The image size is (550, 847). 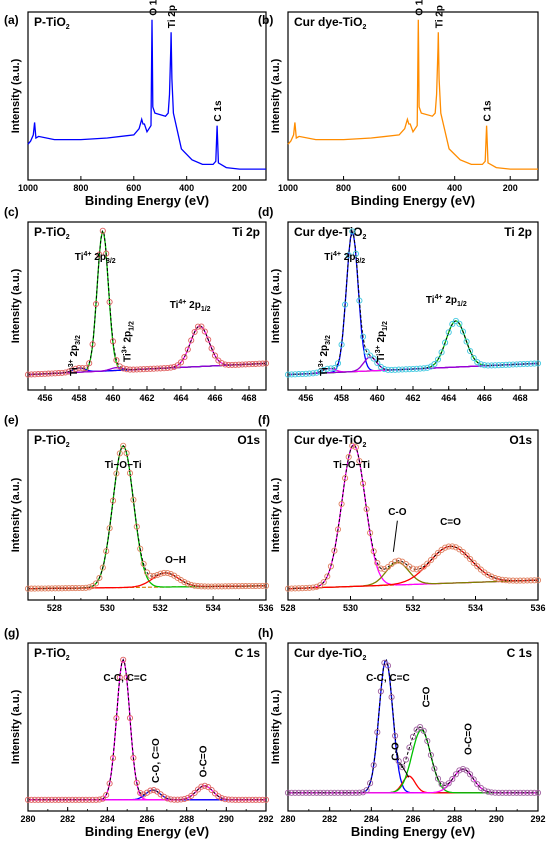 I want to click on panel-label: (a), so click(x=11, y=20).